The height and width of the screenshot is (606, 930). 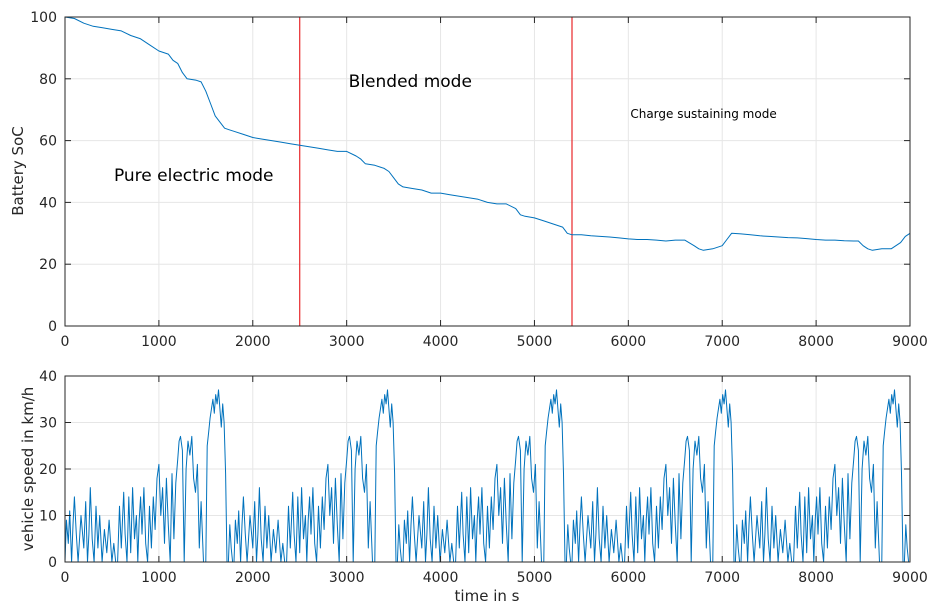 I want to click on speed-y-axis-label: vehicle speed in km/h, so click(x=28, y=469).